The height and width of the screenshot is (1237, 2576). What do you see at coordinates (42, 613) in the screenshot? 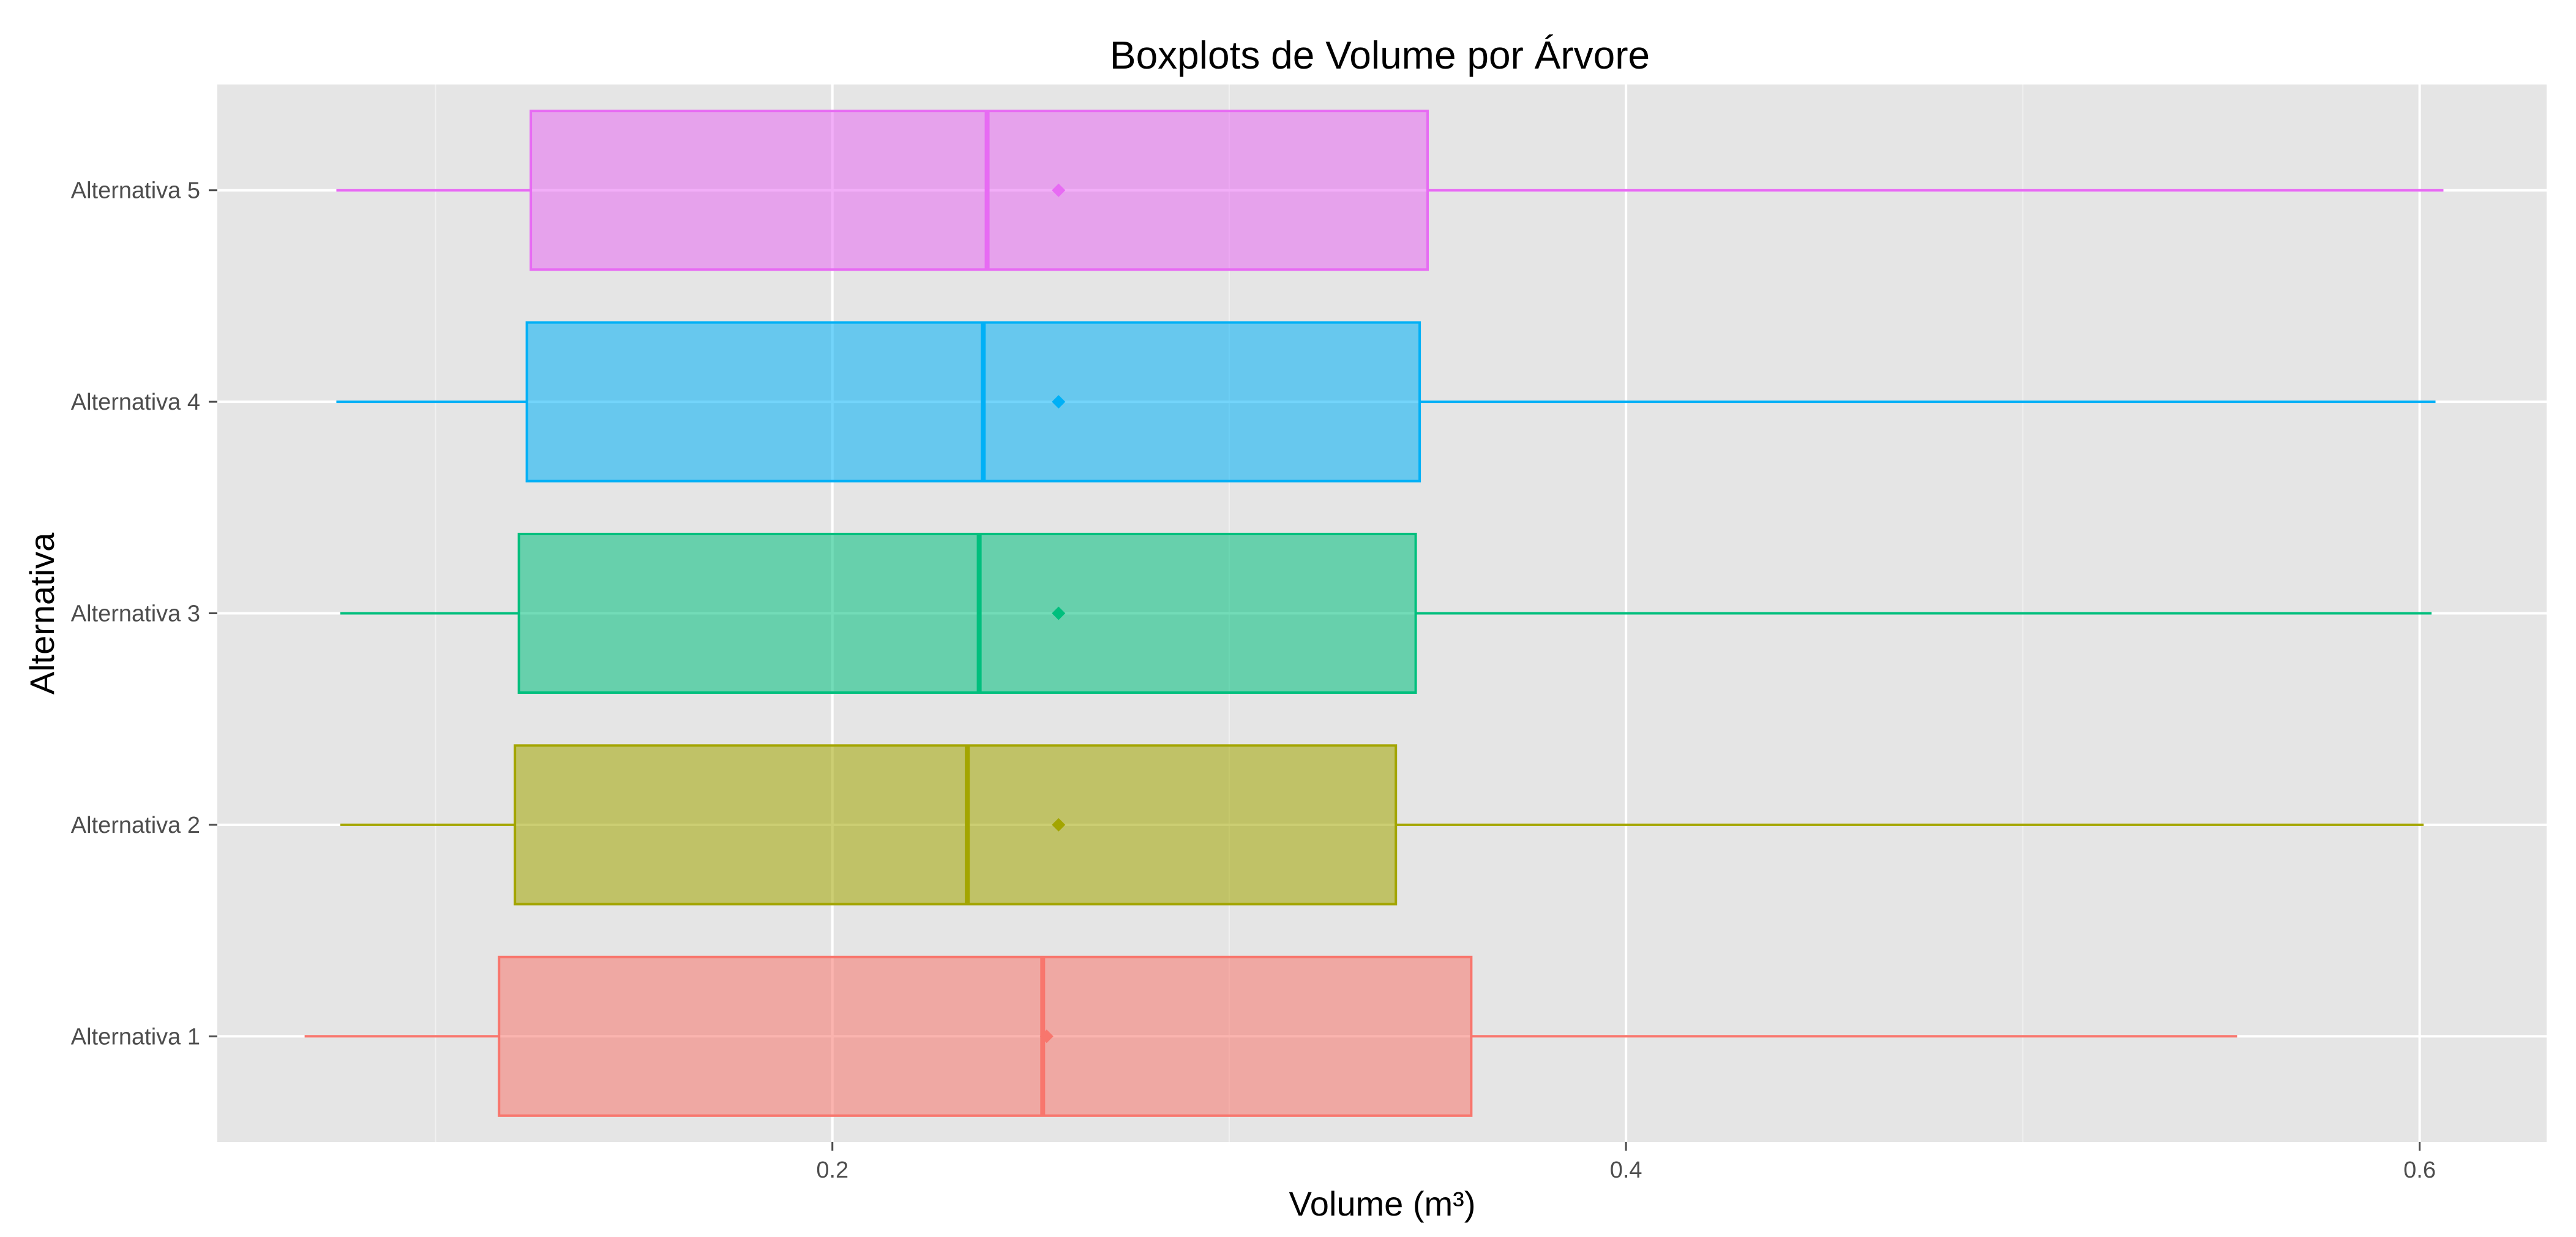
I see `y-axis-title: Alternativa` at bounding box center [42, 613].